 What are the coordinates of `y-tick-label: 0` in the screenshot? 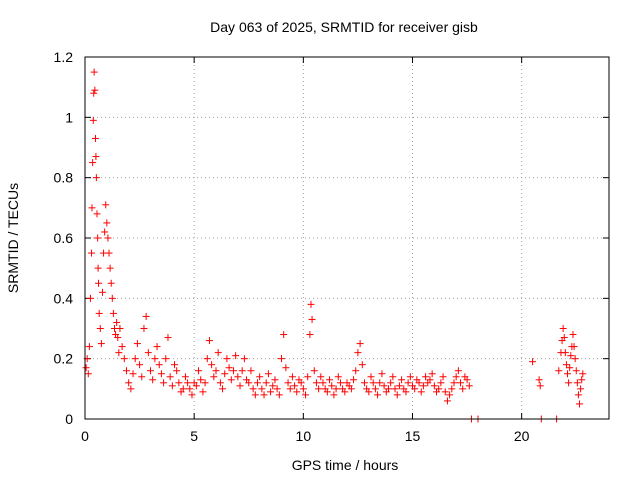 It's located at (69, 419).